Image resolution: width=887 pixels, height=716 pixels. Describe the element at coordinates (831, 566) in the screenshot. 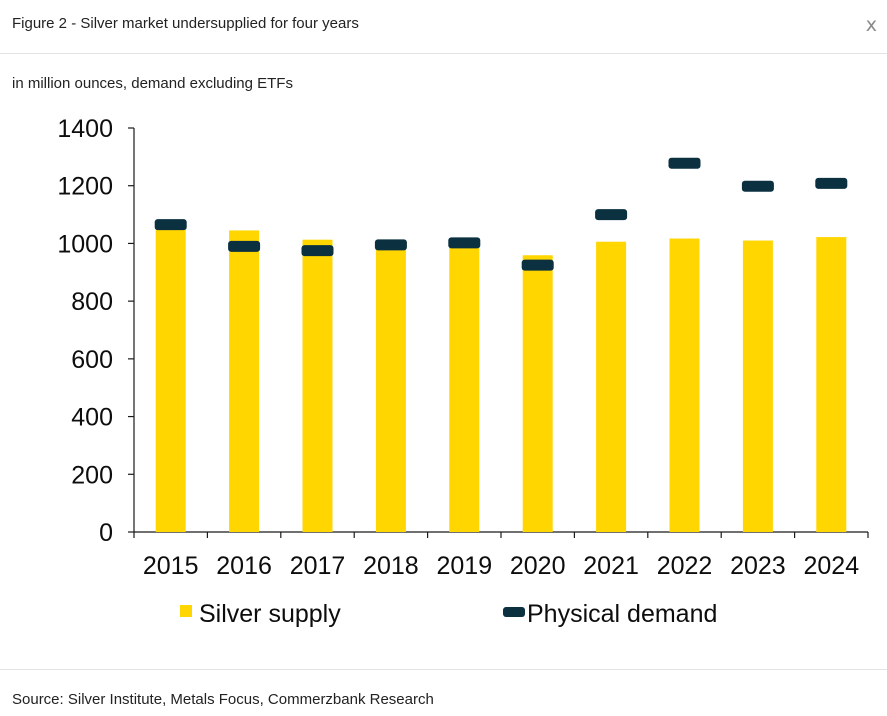

I see `x-tick-label: 2024` at that location.